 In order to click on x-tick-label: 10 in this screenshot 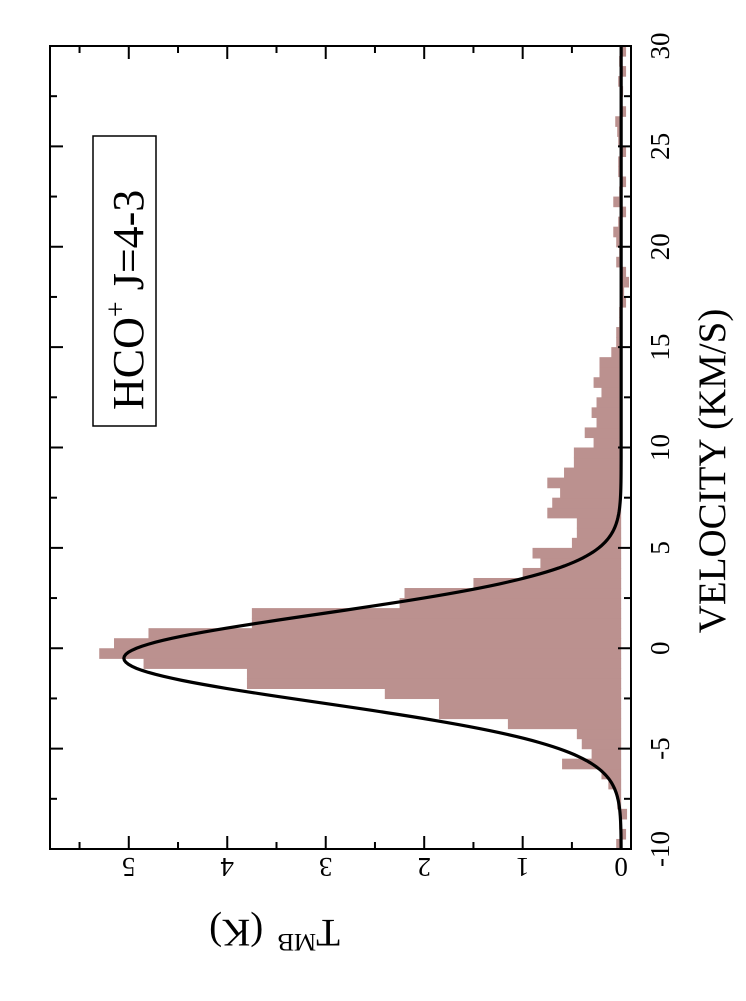, I will do `click(660, 447)`.